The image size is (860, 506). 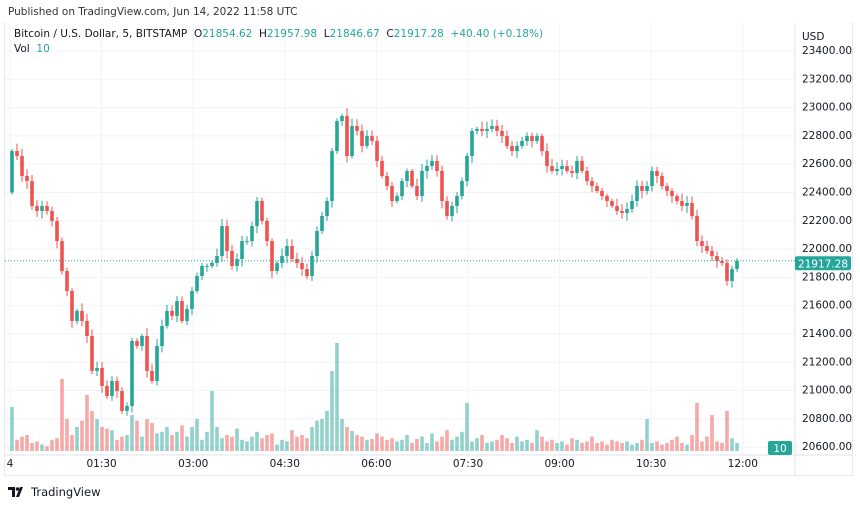 What do you see at coordinates (813, 37) in the screenshot?
I see `currency-label: USD` at bounding box center [813, 37].